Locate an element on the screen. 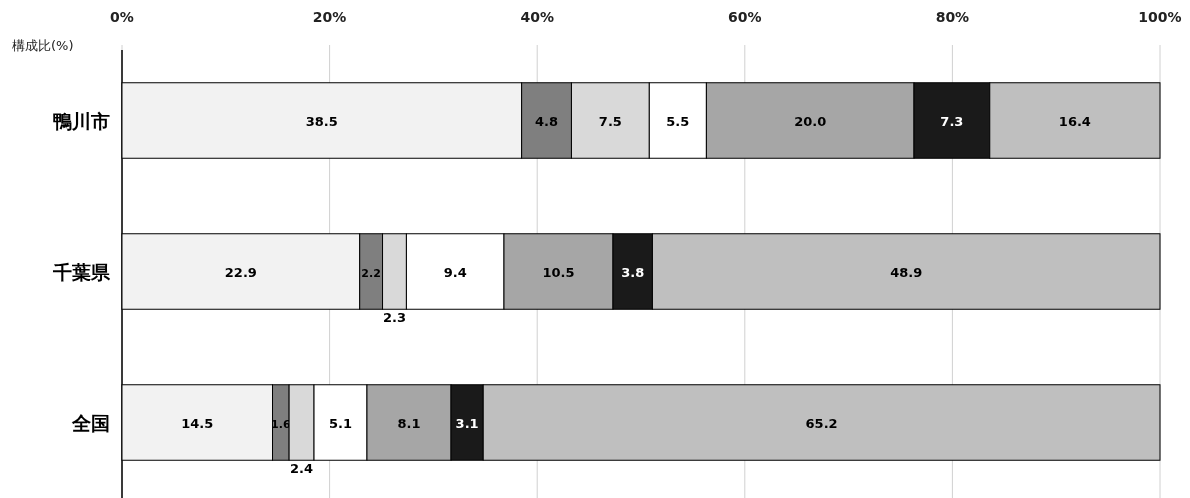 The image size is (1190, 498). data-label: 14.5 is located at coordinates (197, 423).